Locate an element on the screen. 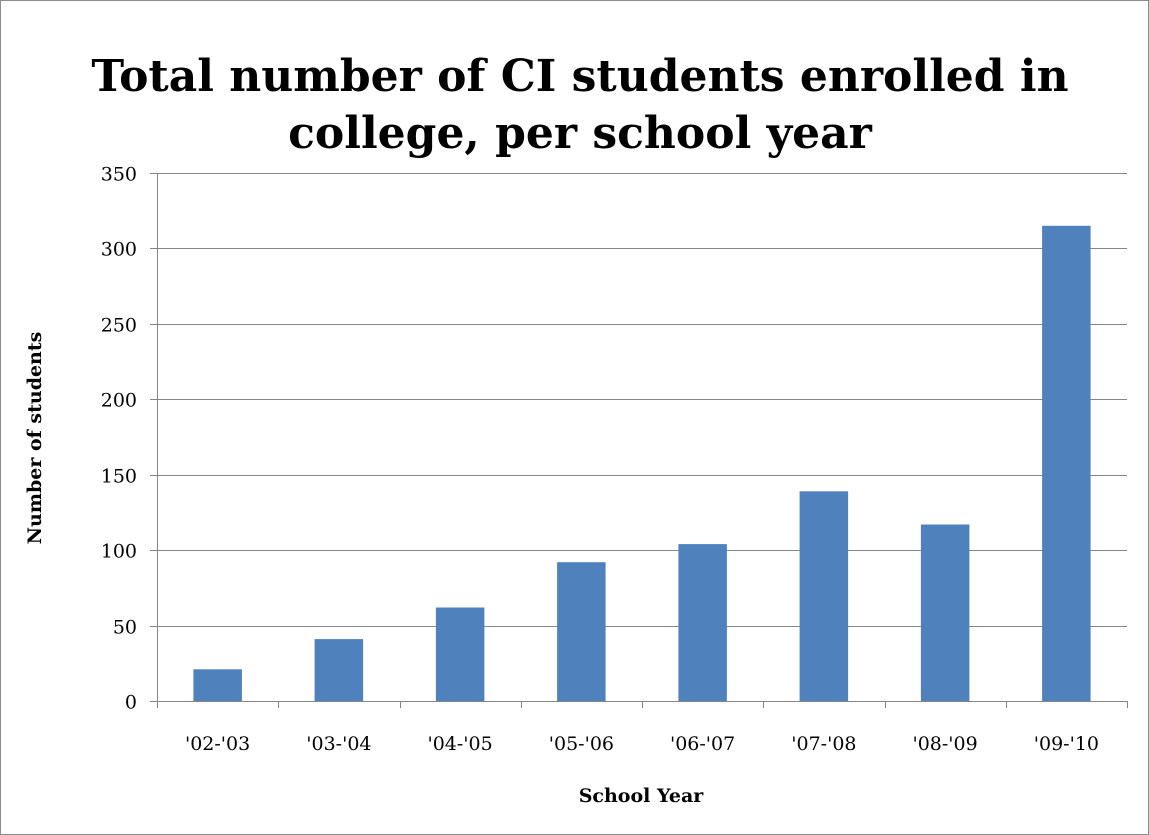  y-tick-label: 250 is located at coordinates (119, 326).